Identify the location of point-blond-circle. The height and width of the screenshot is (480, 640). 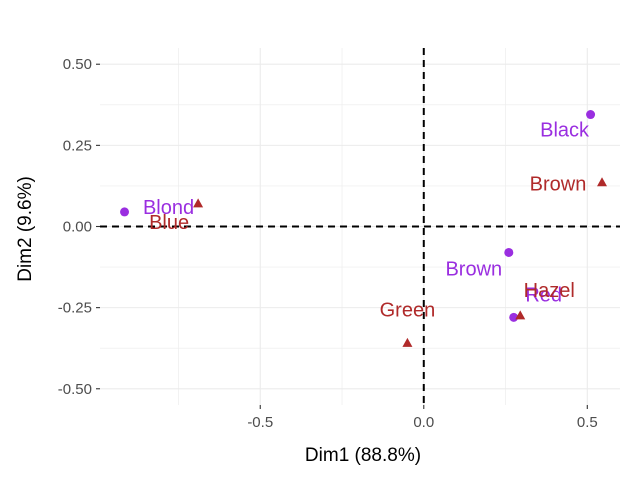
(125, 212).